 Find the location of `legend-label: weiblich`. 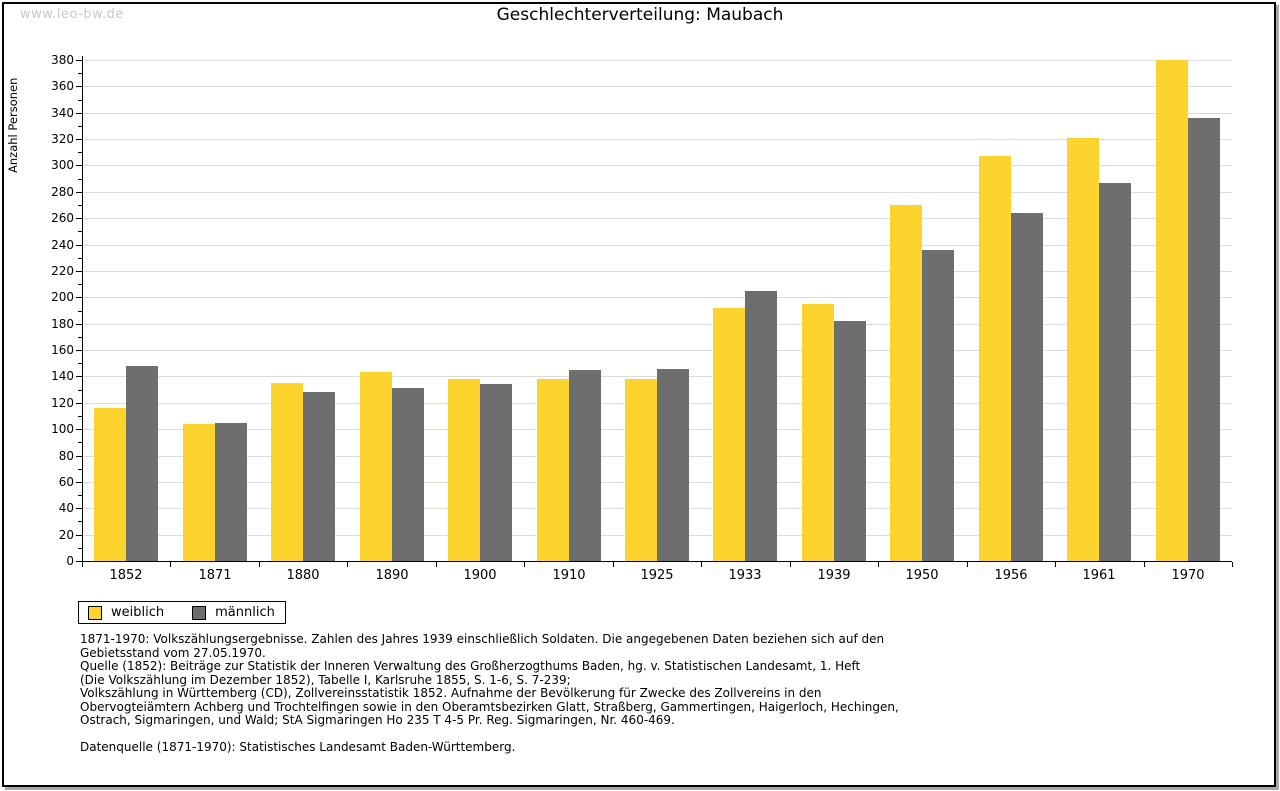

legend-label: weiblich is located at coordinates (138, 612).